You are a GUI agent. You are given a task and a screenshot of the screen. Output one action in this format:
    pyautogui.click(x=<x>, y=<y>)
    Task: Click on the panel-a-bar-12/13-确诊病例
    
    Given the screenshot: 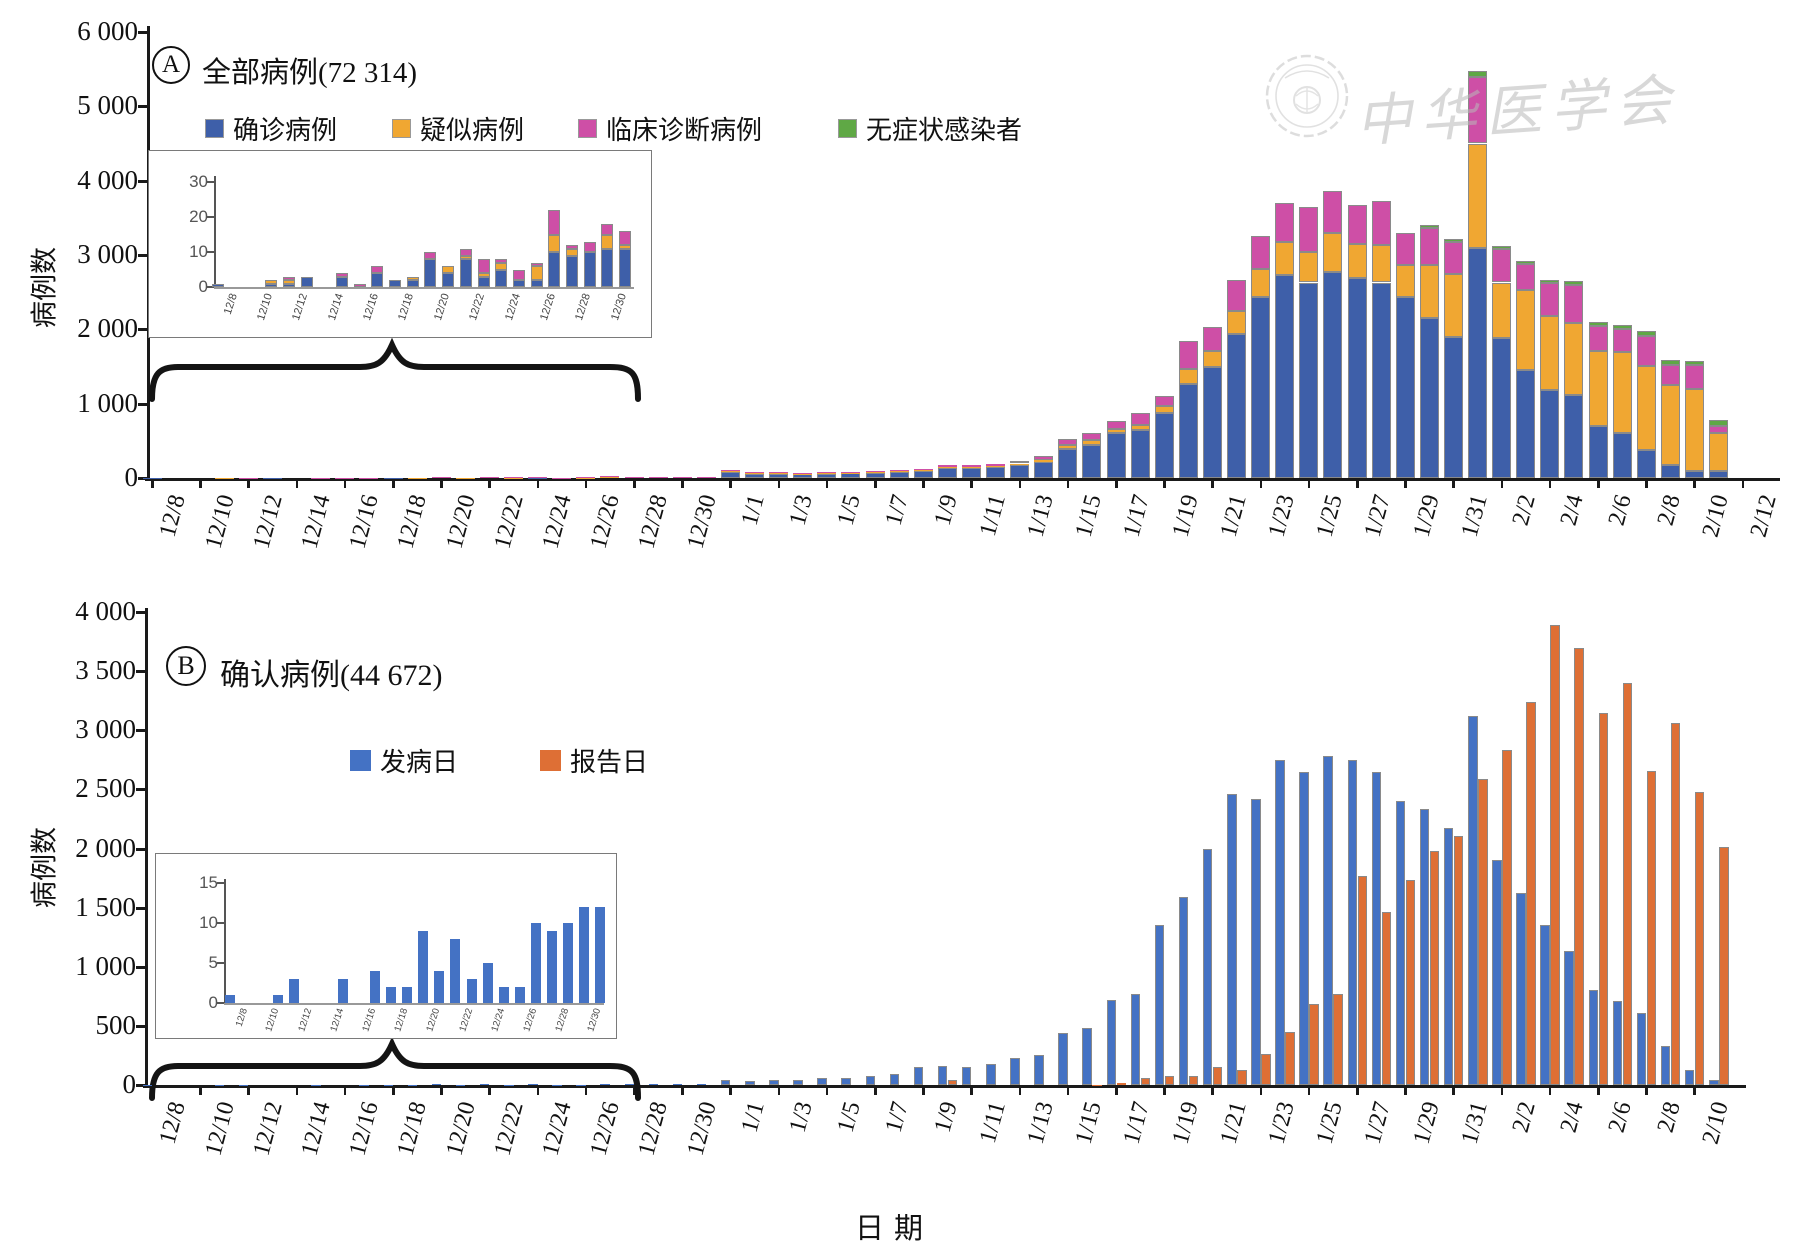 What is the action you would take?
    pyautogui.click(x=272, y=478)
    